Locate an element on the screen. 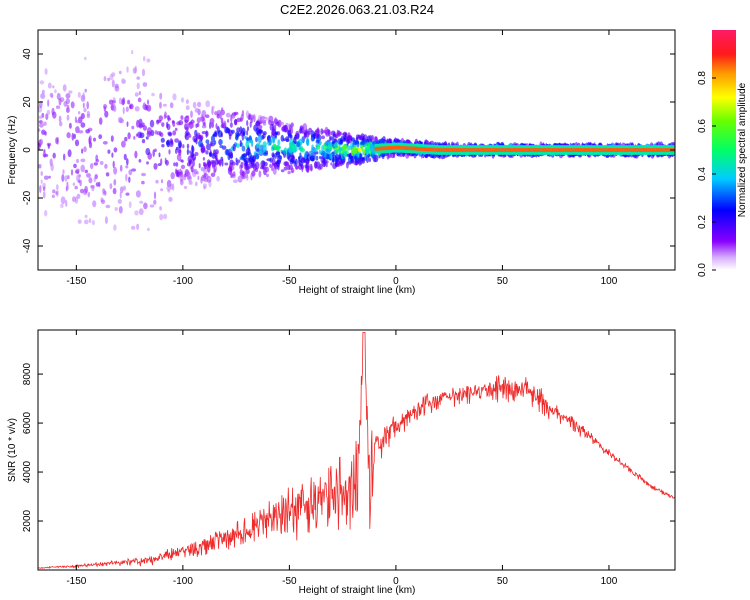 The height and width of the screenshot is (600, 750). colorbar-tick-label: 0.8 is located at coordinates (702, 78).